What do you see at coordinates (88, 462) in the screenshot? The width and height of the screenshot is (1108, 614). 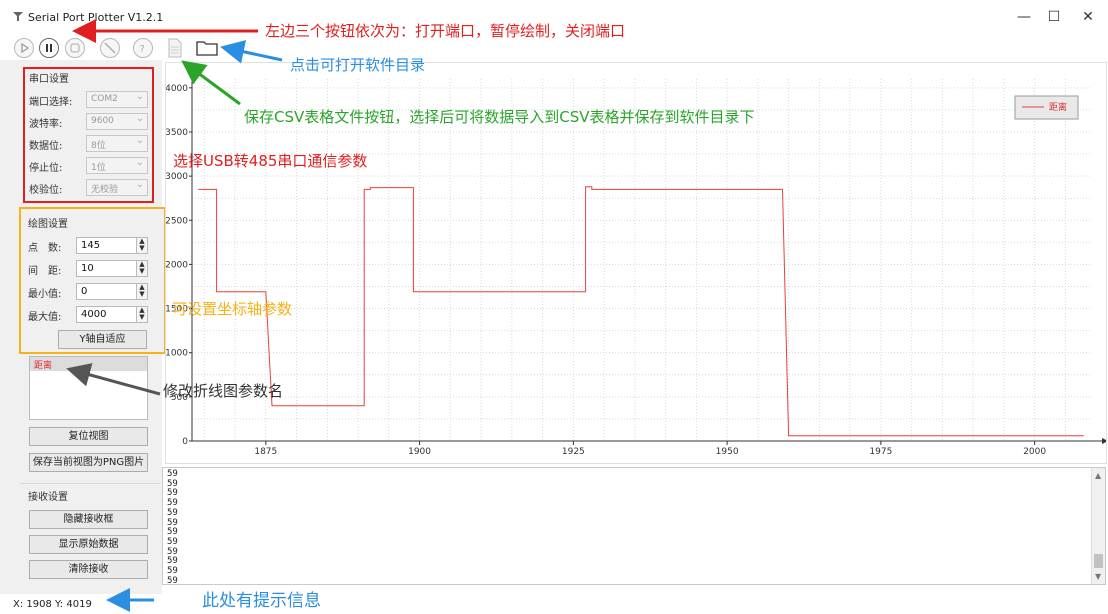 I see `save-png-button: 保存当前视图为PNG图片` at bounding box center [88, 462].